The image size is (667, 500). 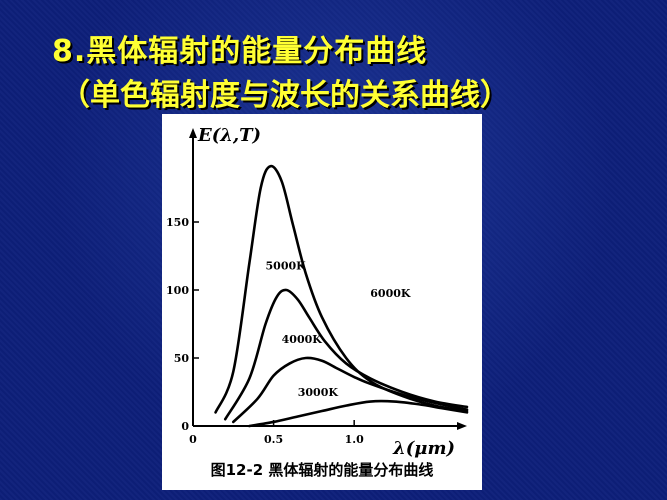 I want to click on y-tick-label: 150, so click(x=177, y=222).